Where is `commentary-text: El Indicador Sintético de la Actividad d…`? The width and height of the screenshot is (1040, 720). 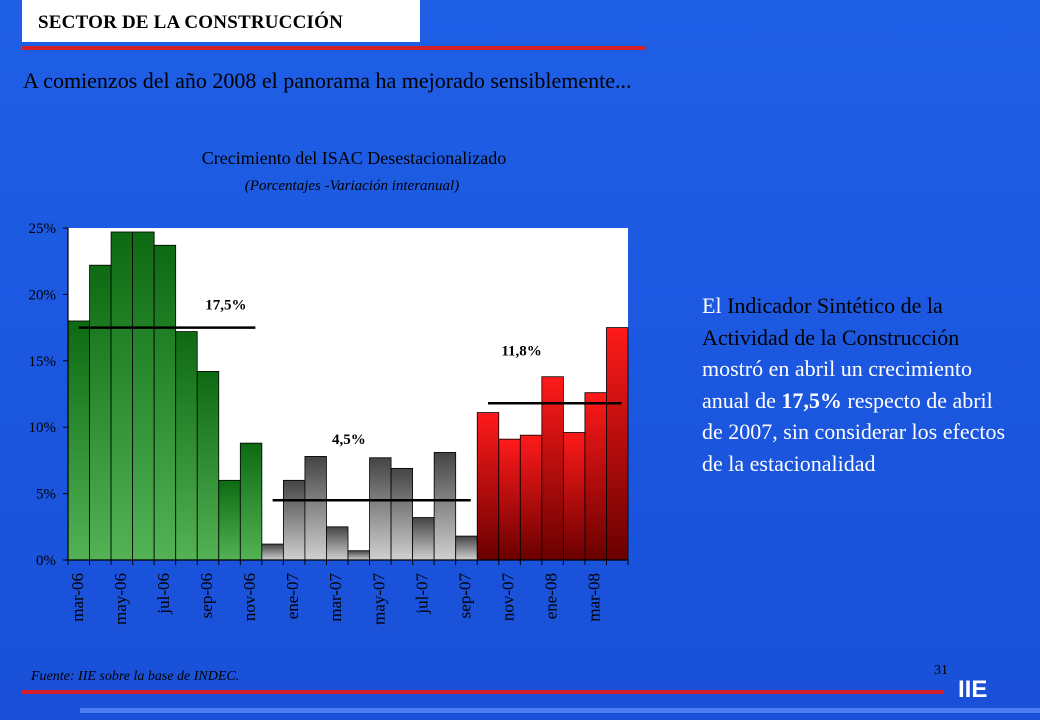
commentary-text: El Indicador Sintético de la Actividad d… is located at coordinates (857, 384).